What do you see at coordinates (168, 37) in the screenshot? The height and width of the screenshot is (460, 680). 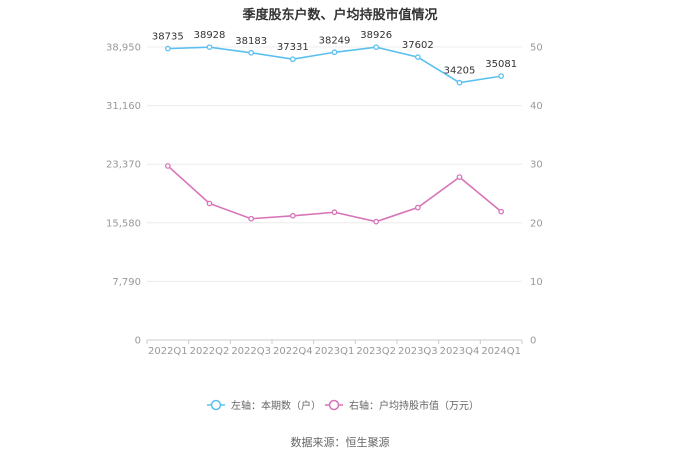 I see `left-series-data-label: 38735` at bounding box center [168, 37].